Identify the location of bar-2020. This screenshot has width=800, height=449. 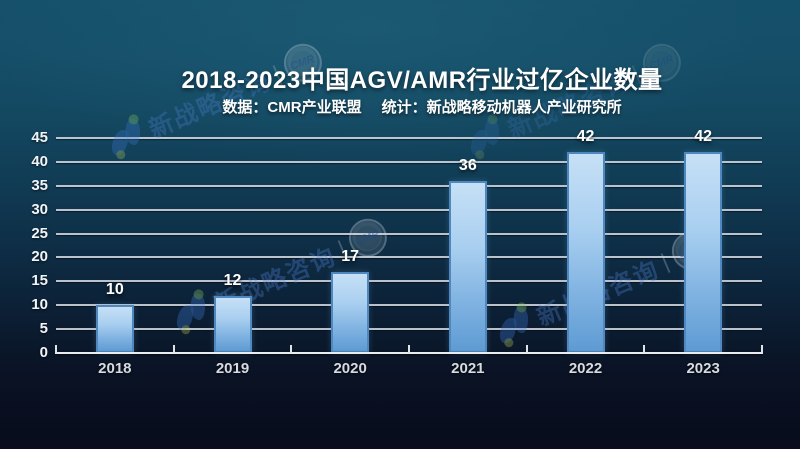
(350, 312).